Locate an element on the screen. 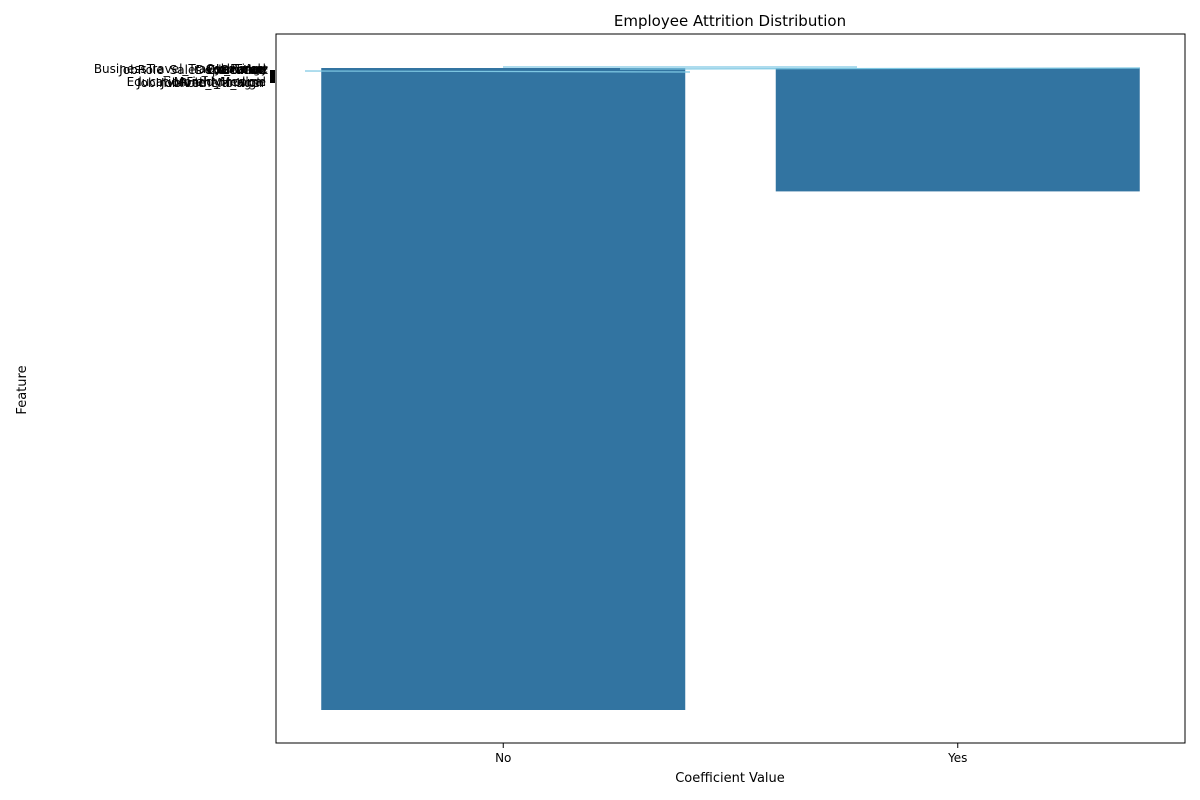 The height and width of the screenshot is (800, 1200). x-tick-label-yes: Yes is located at coordinates (957, 758).